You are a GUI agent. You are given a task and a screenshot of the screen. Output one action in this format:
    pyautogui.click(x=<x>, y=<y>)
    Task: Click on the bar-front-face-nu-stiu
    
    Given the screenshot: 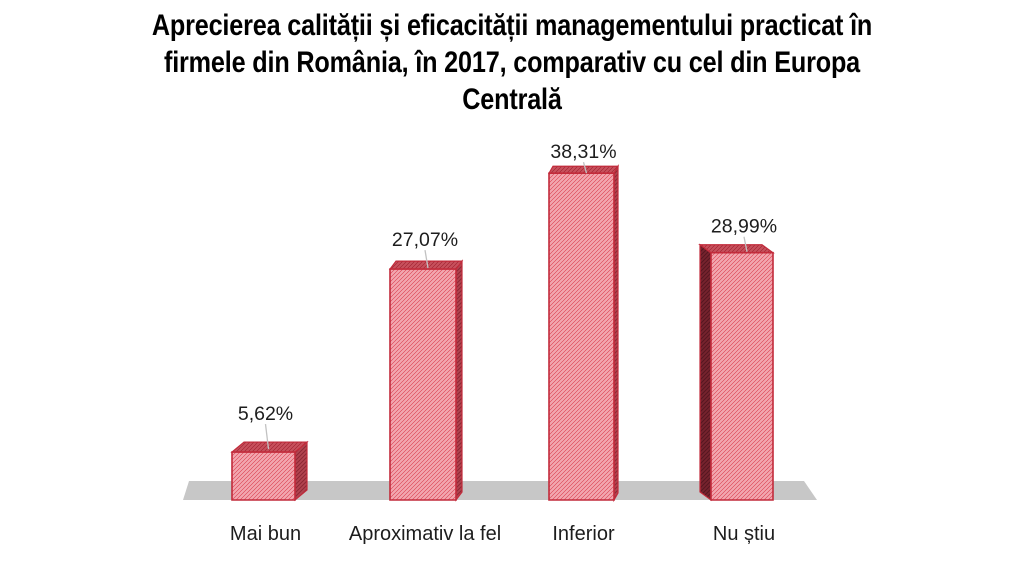 What is the action you would take?
    pyautogui.click(x=742, y=376)
    